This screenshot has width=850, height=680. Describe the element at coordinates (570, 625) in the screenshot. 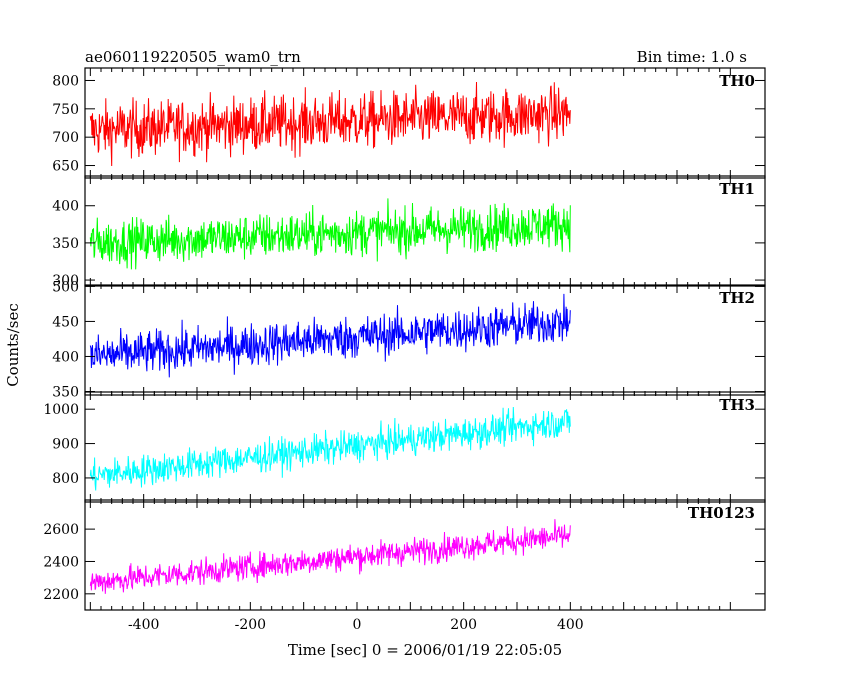

I see `x-tick-label: 400` at that location.